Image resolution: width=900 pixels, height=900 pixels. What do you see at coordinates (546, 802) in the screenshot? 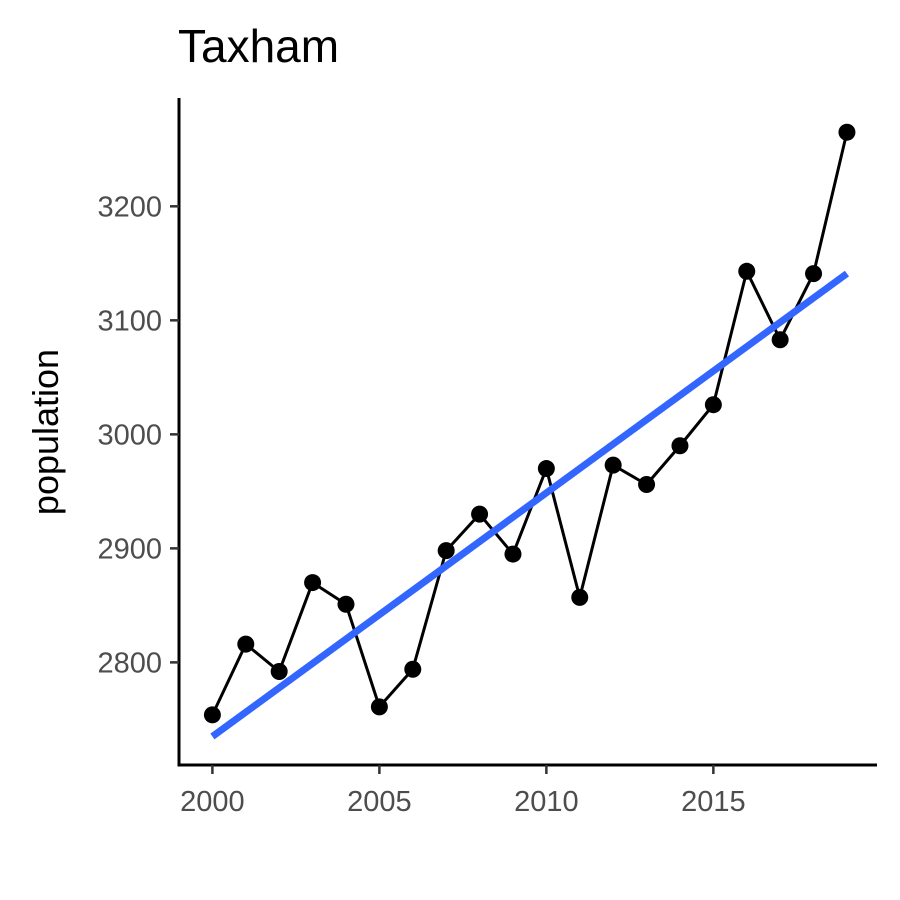
I see `x-tick-label: 2010` at bounding box center [546, 802].